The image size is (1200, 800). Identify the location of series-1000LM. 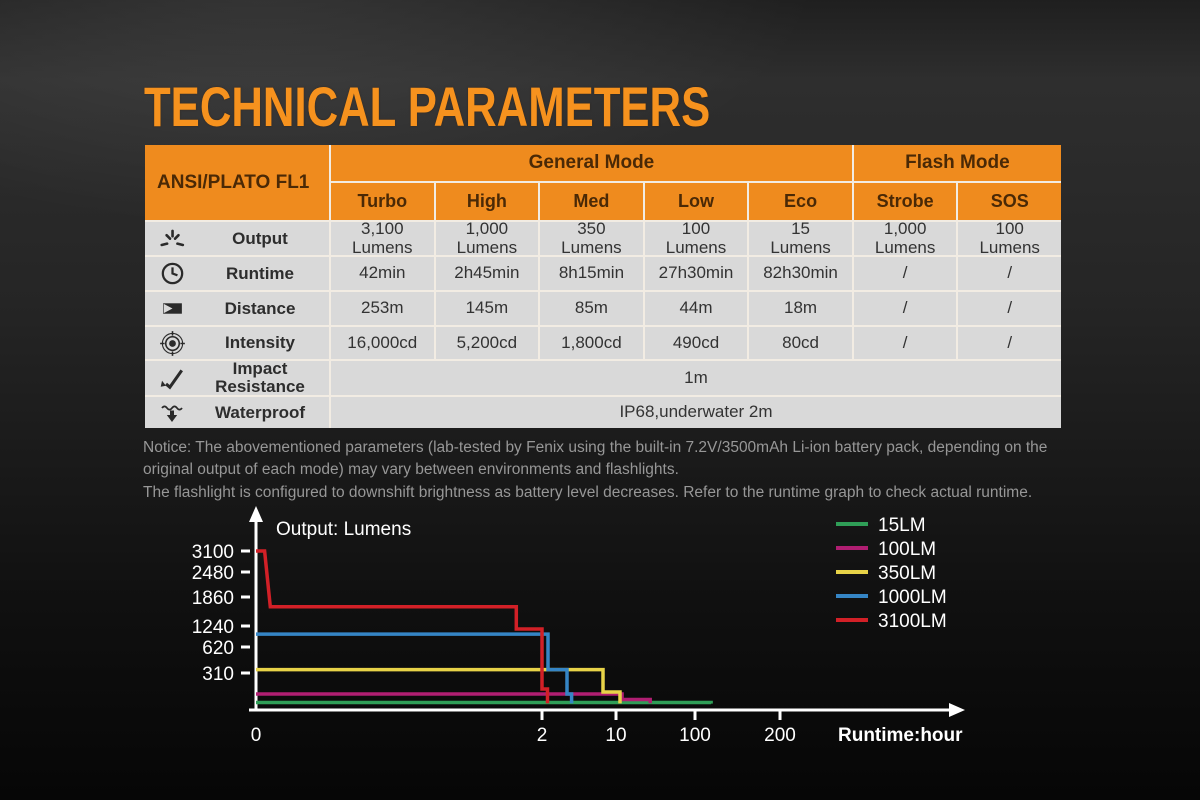
(415, 668).